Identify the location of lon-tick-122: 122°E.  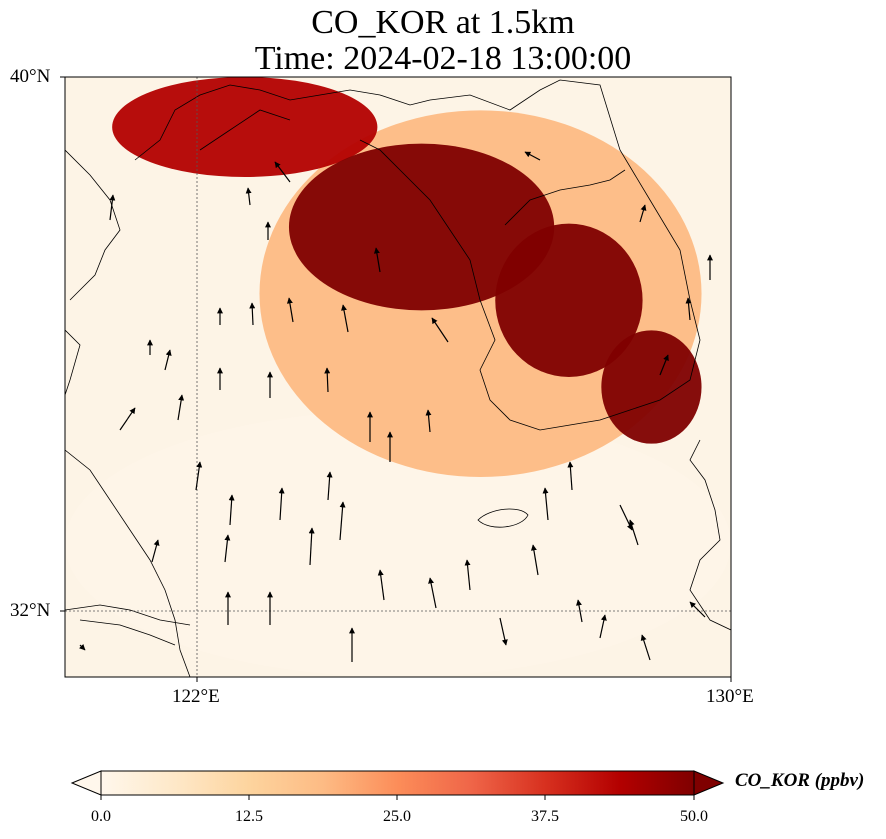
(196, 696).